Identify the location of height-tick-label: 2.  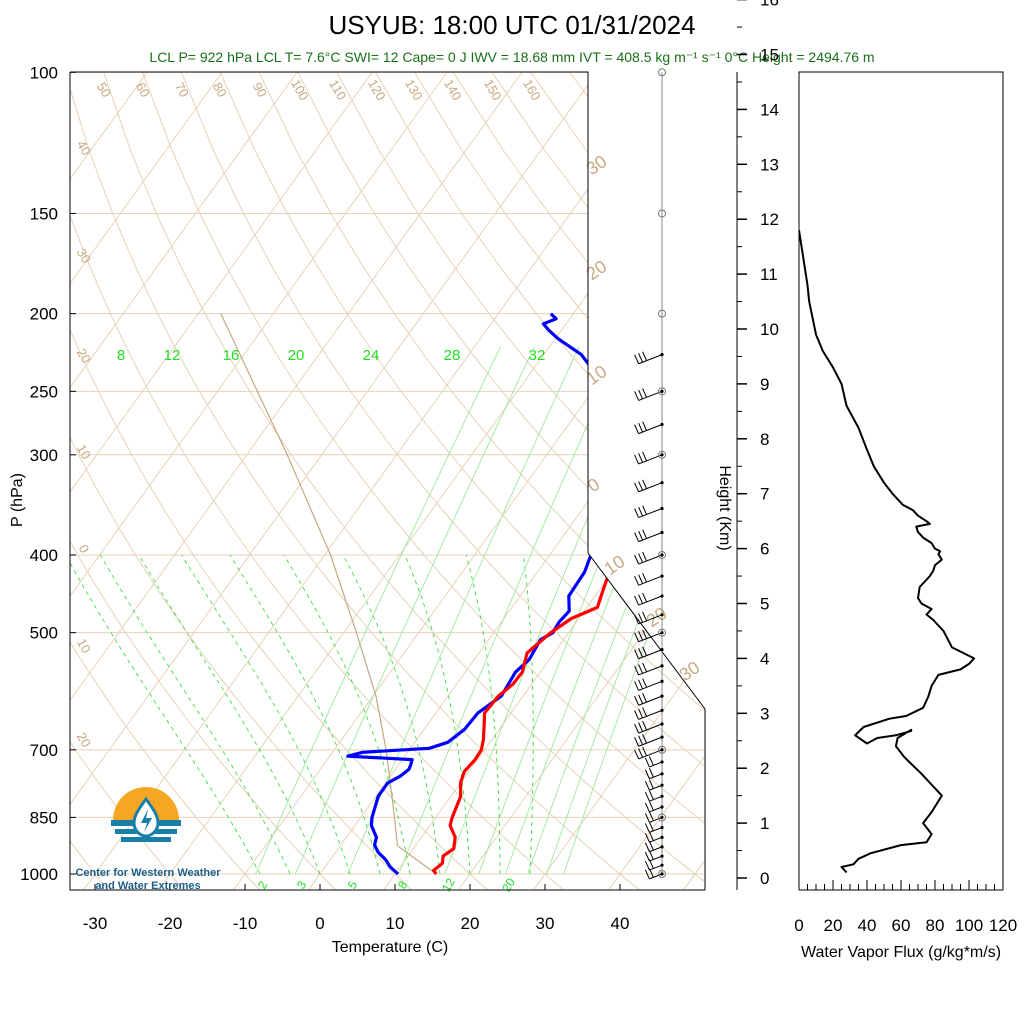
(764, 768).